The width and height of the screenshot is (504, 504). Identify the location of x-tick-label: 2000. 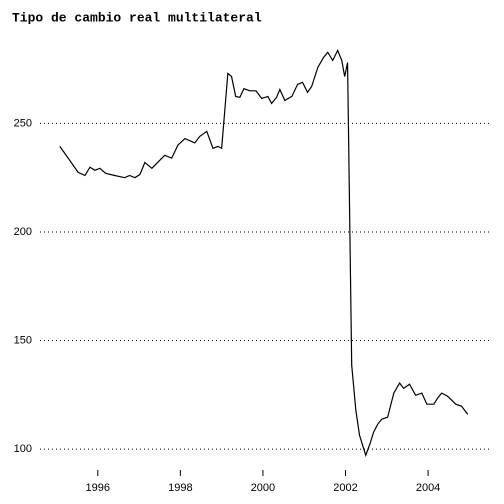
(263, 488).